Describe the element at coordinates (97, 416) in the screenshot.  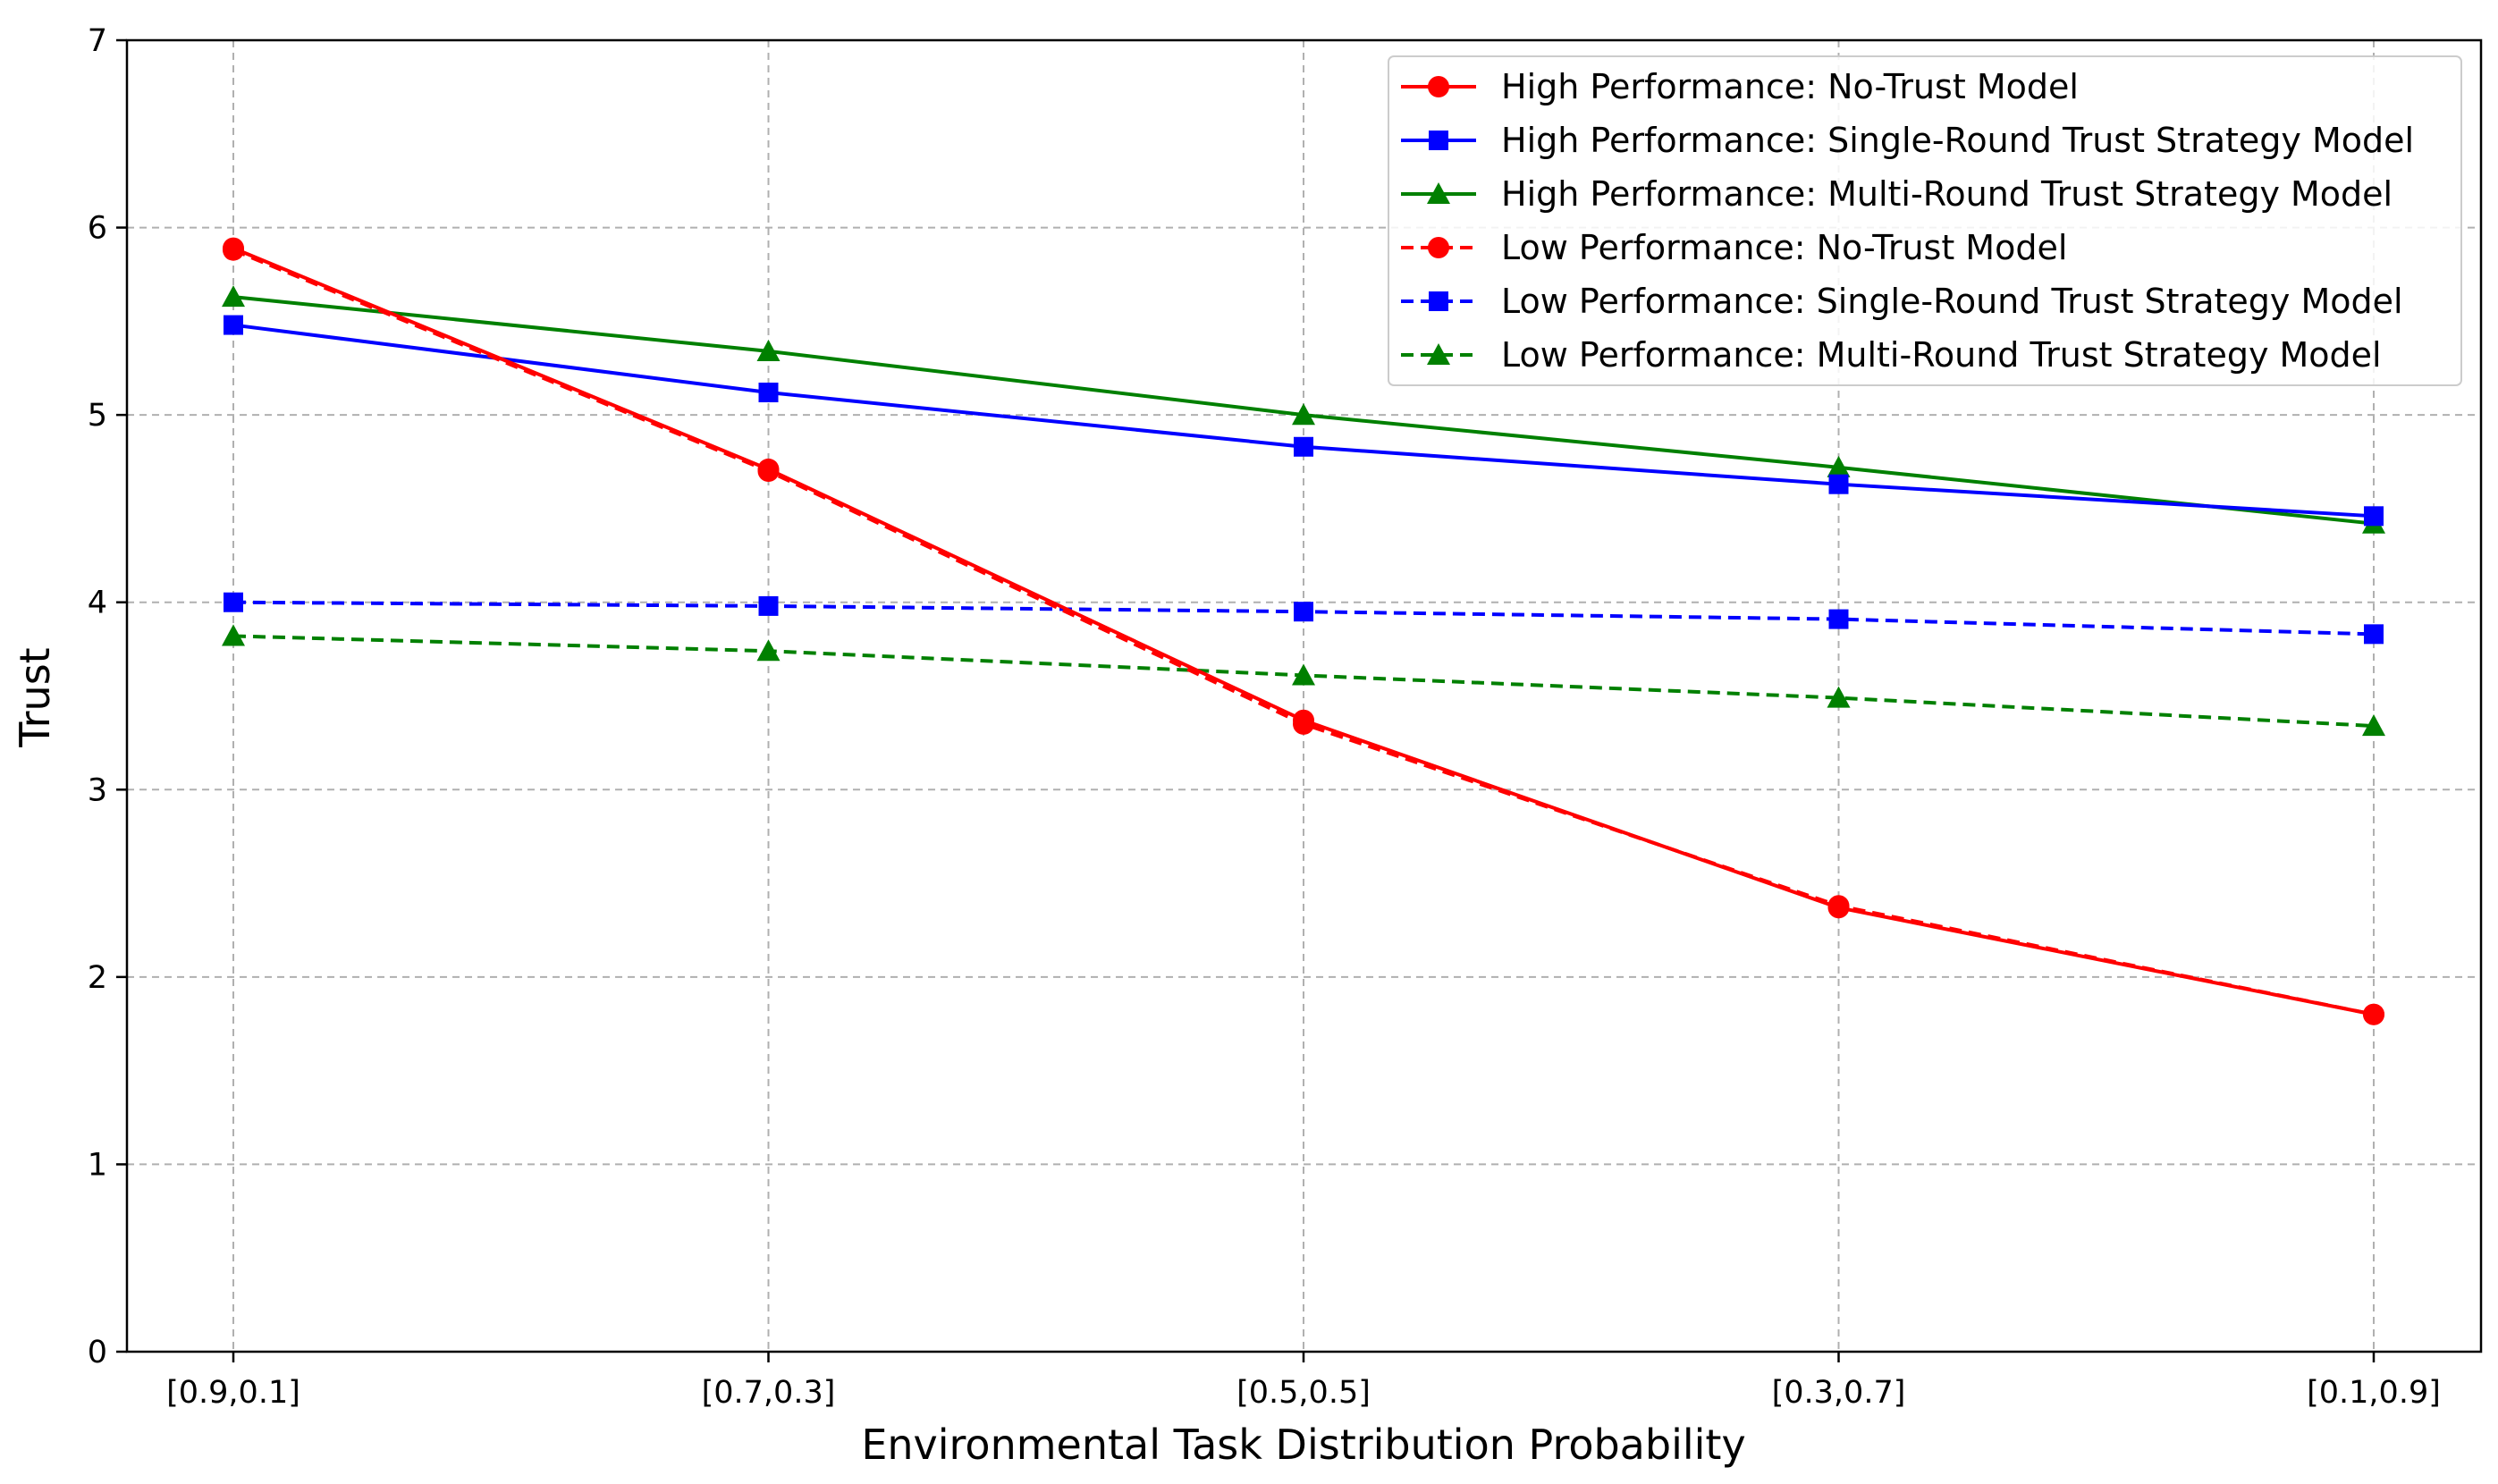
I see `y-tick-label: 5` at that location.